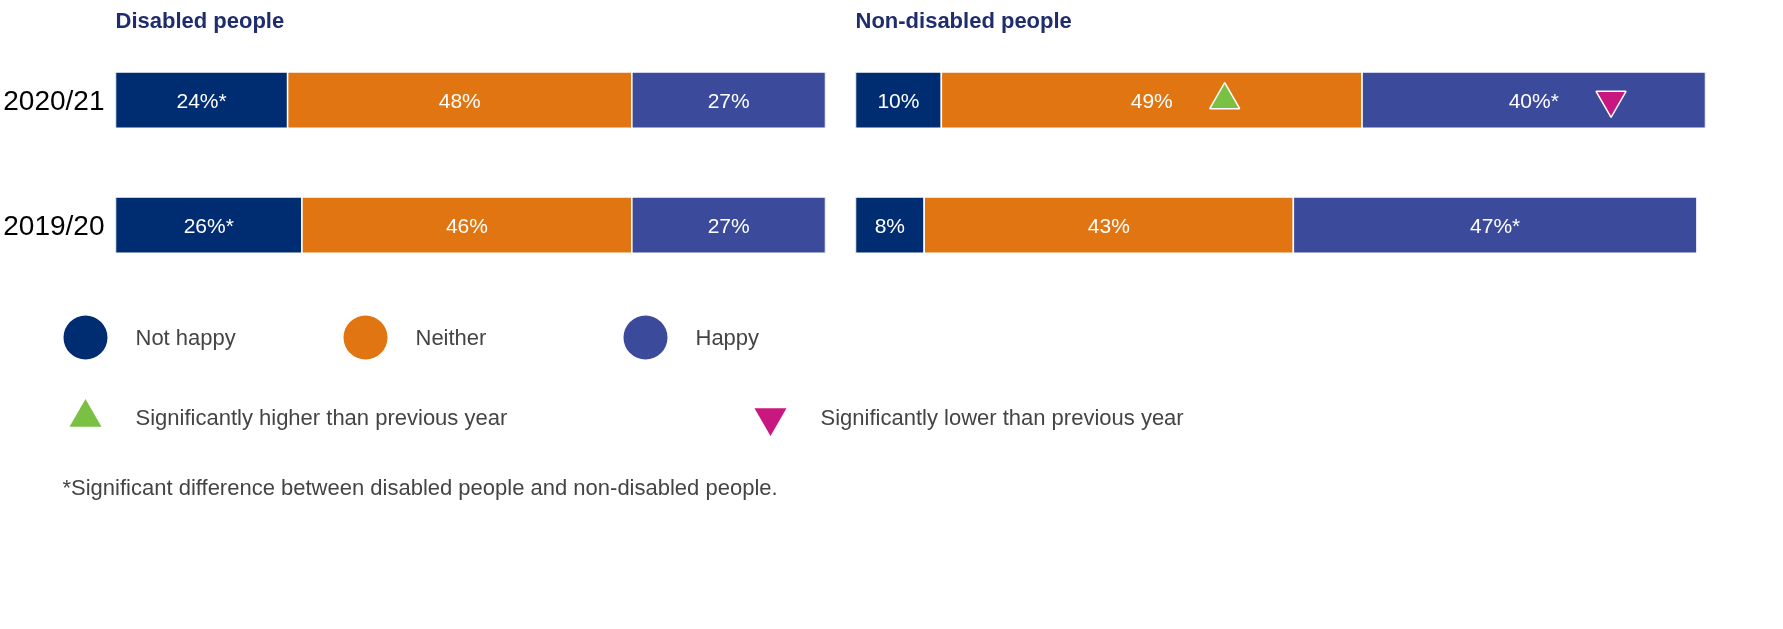  I want to click on legend-label: Happy, so click(727, 337).